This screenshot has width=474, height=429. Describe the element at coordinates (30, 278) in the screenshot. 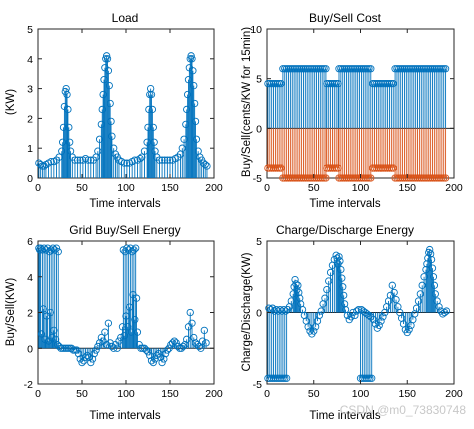

I see `y-tick-label: 4` at that location.